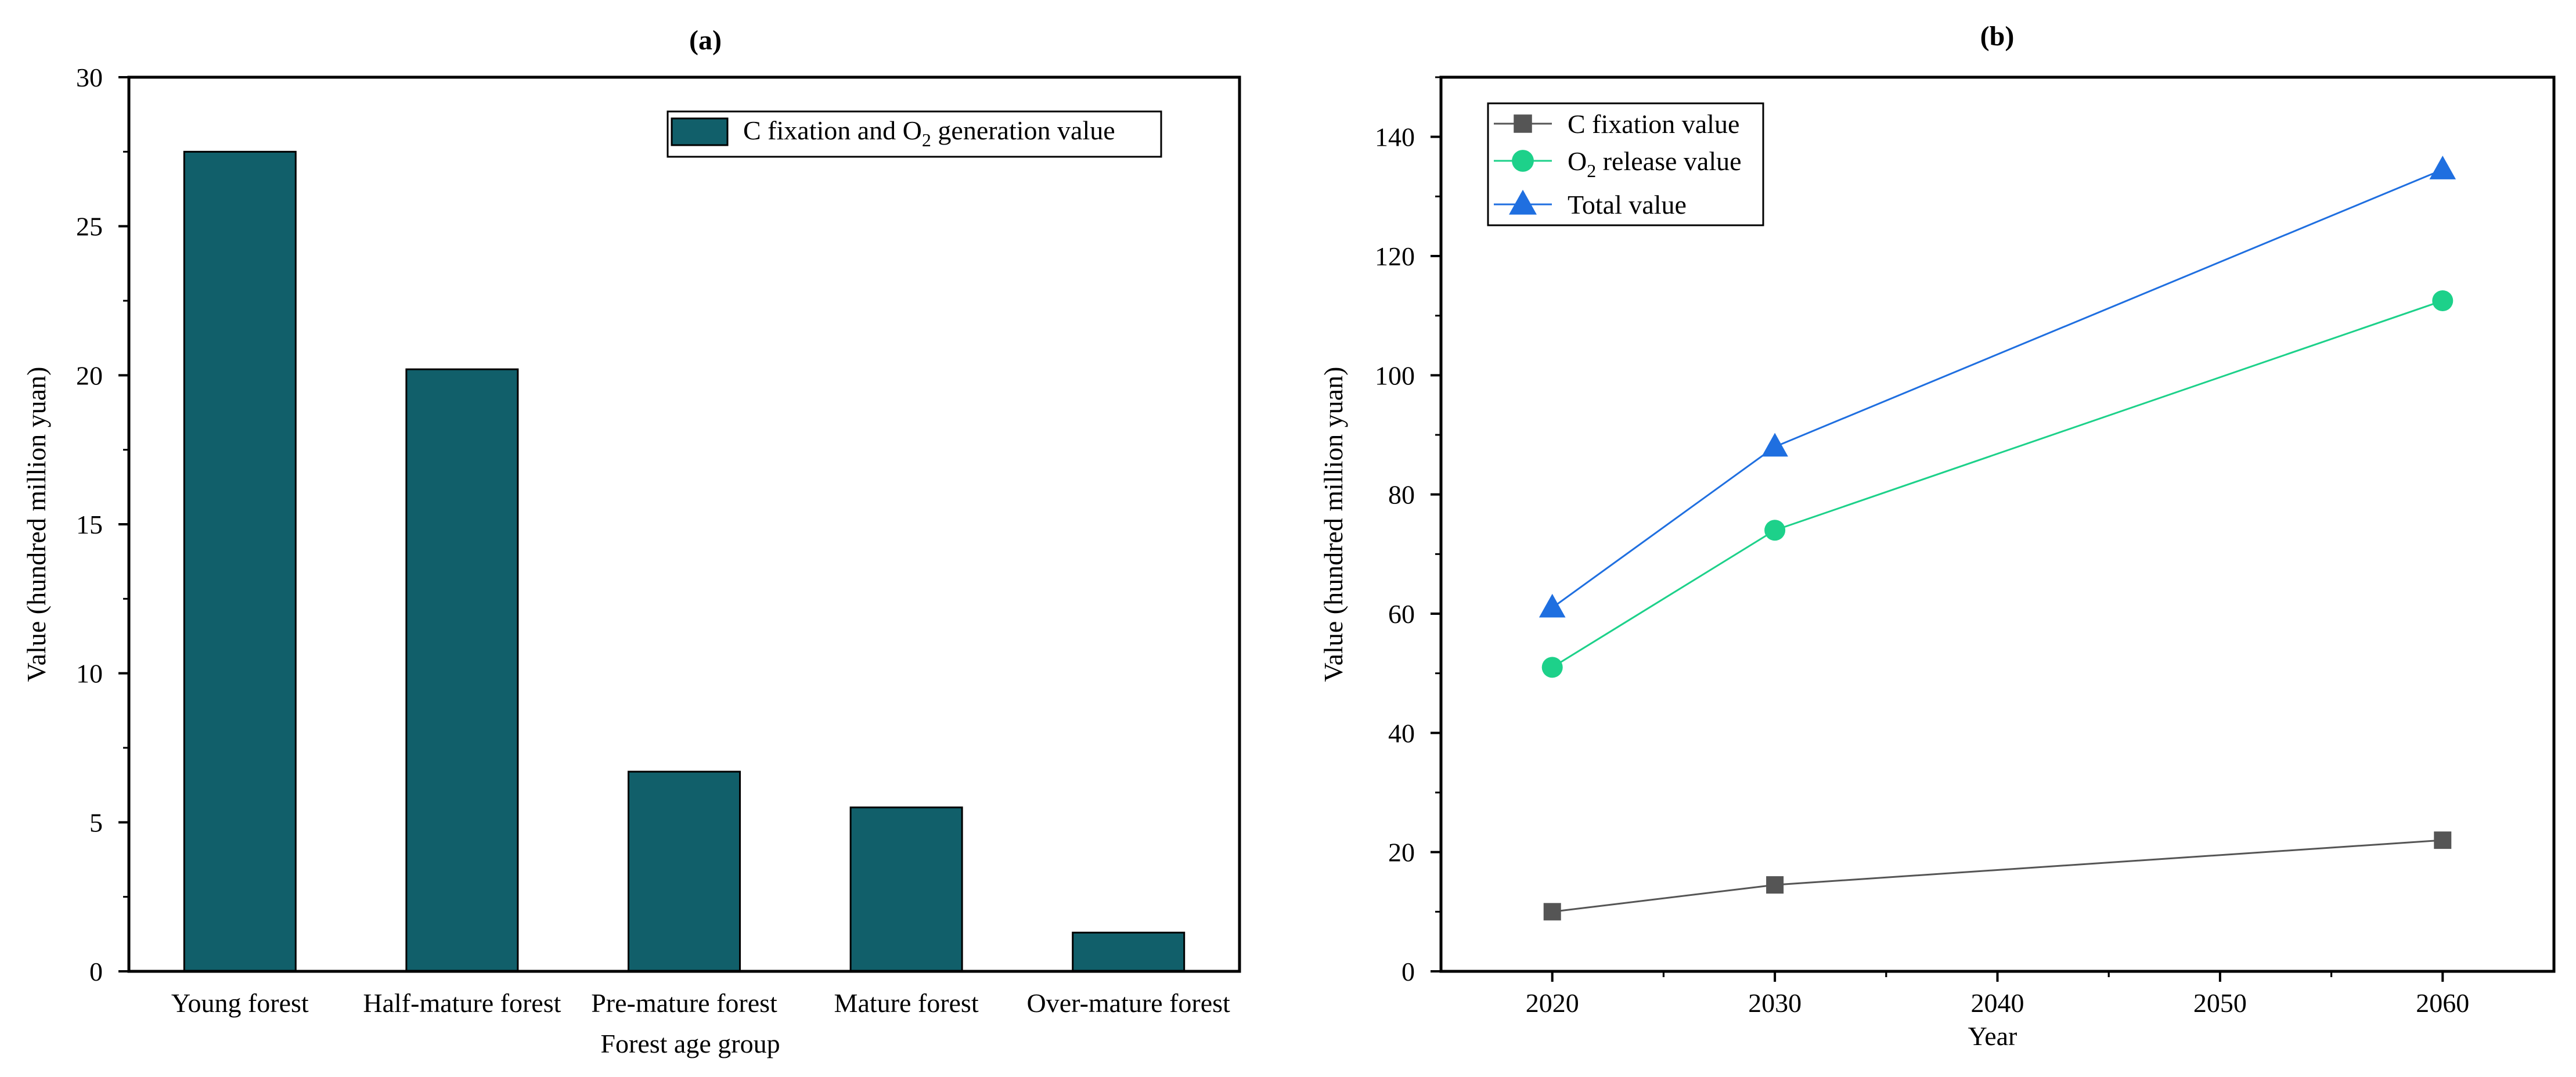 The image size is (2576, 1077). I want to click on x-axis-title: Year, so click(1992, 1036).